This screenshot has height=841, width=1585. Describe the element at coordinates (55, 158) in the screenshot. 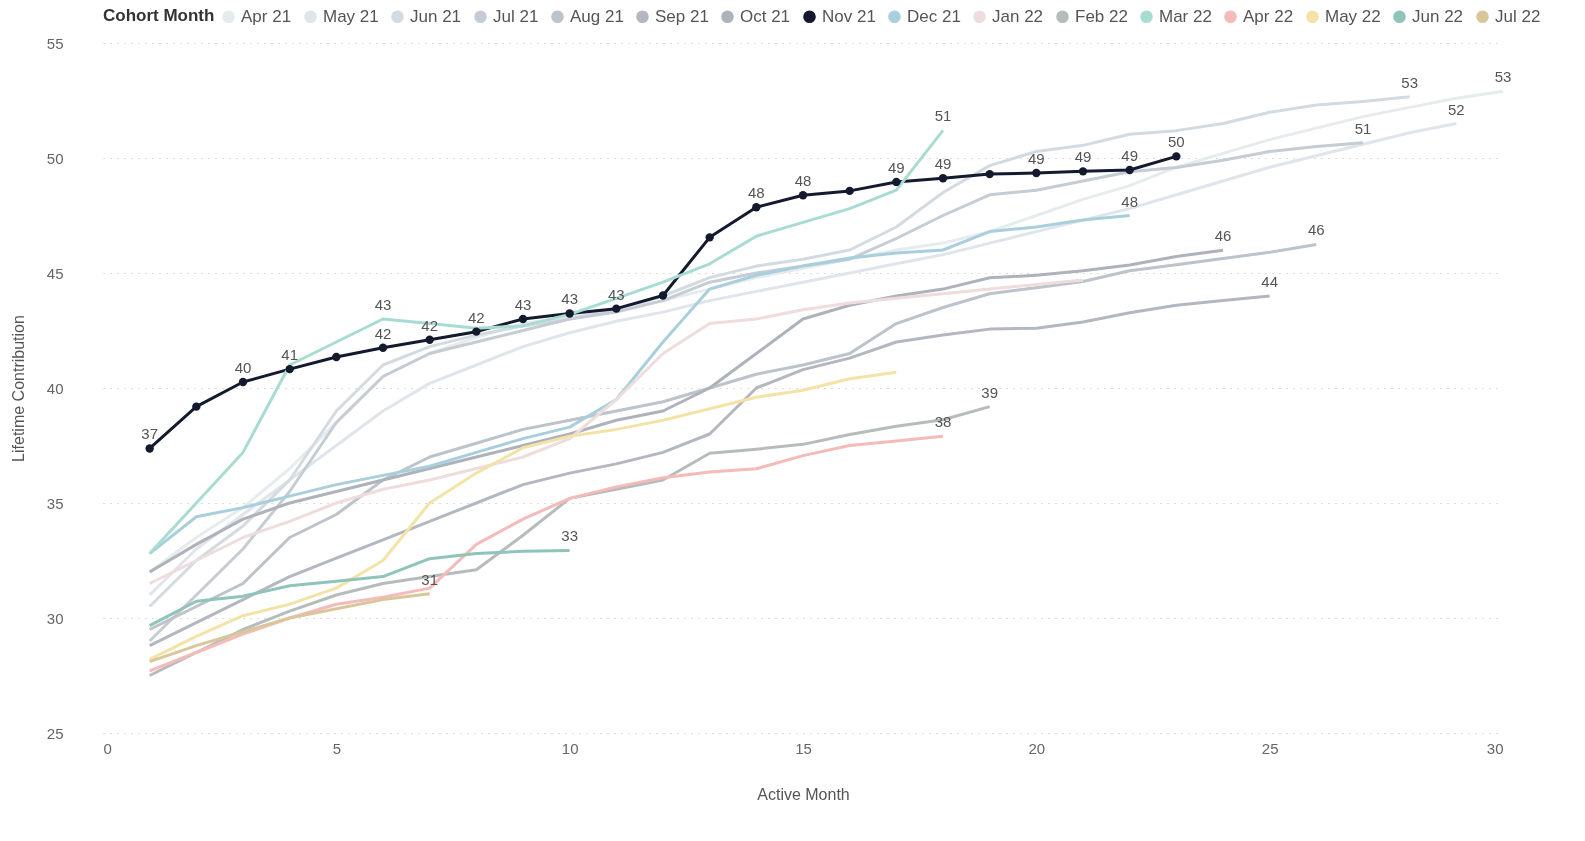

I see `y-tick-label: 50` at that location.